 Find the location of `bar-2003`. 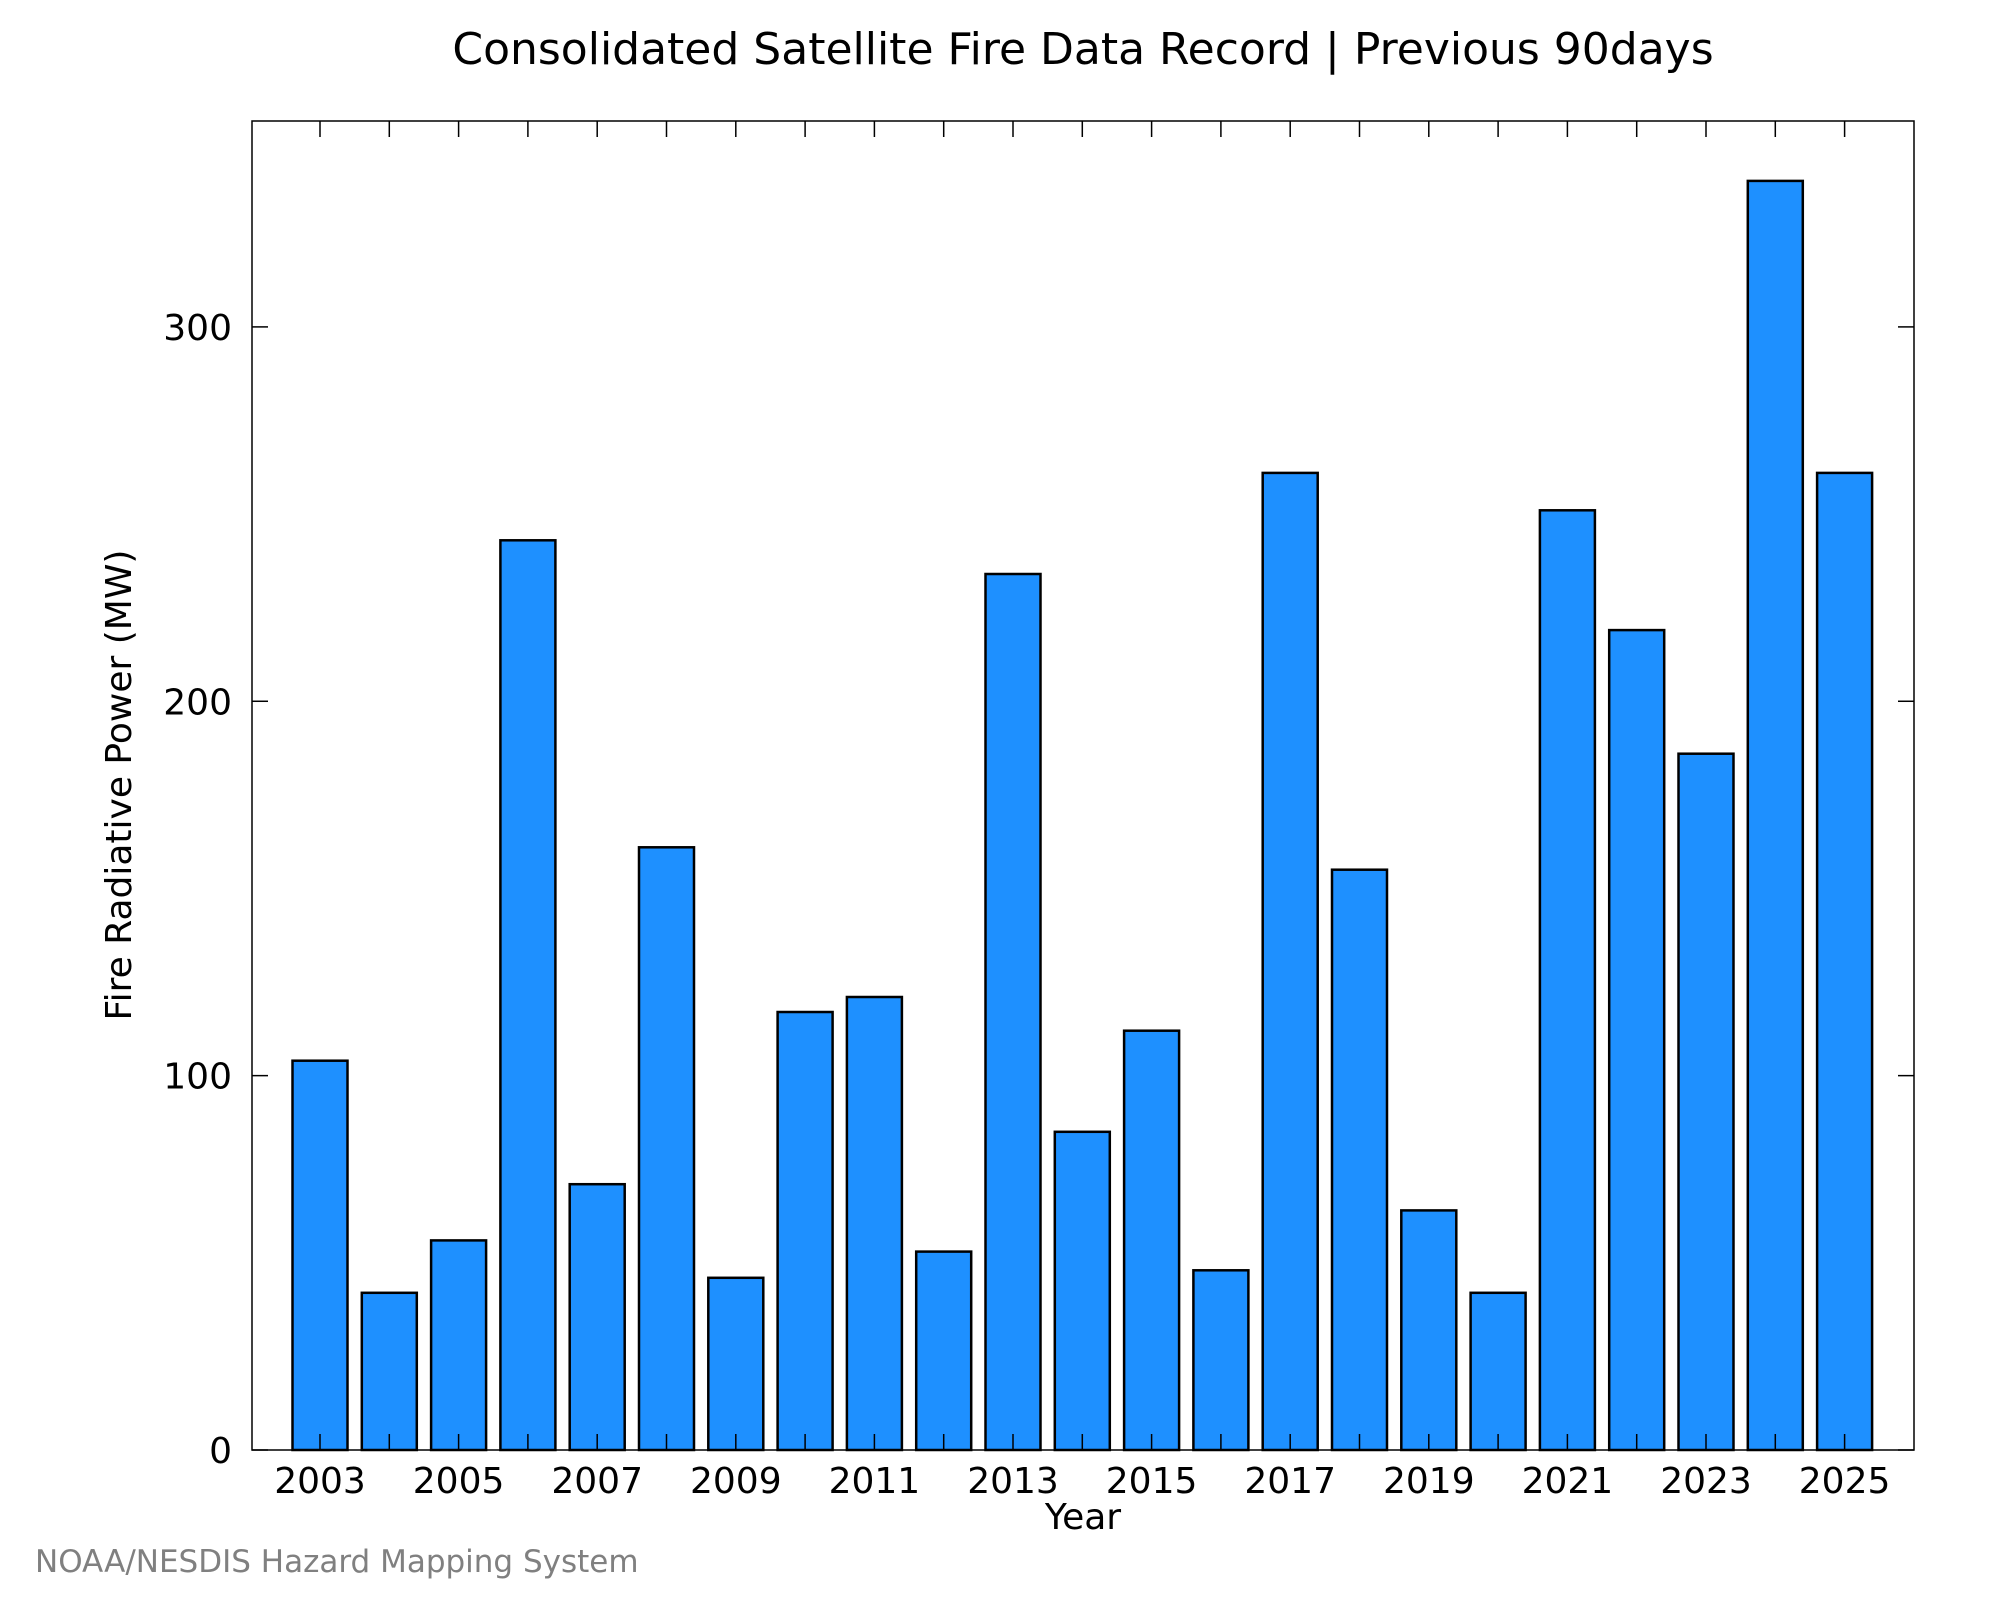

bar-2003 is located at coordinates (320, 1255).